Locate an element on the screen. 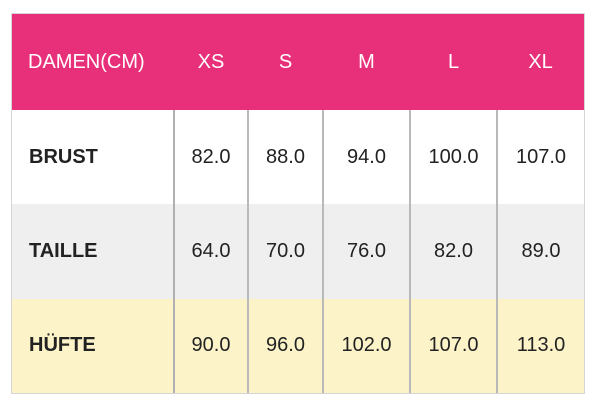  table-cell: 100.0 is located at coordinates (453, 157).